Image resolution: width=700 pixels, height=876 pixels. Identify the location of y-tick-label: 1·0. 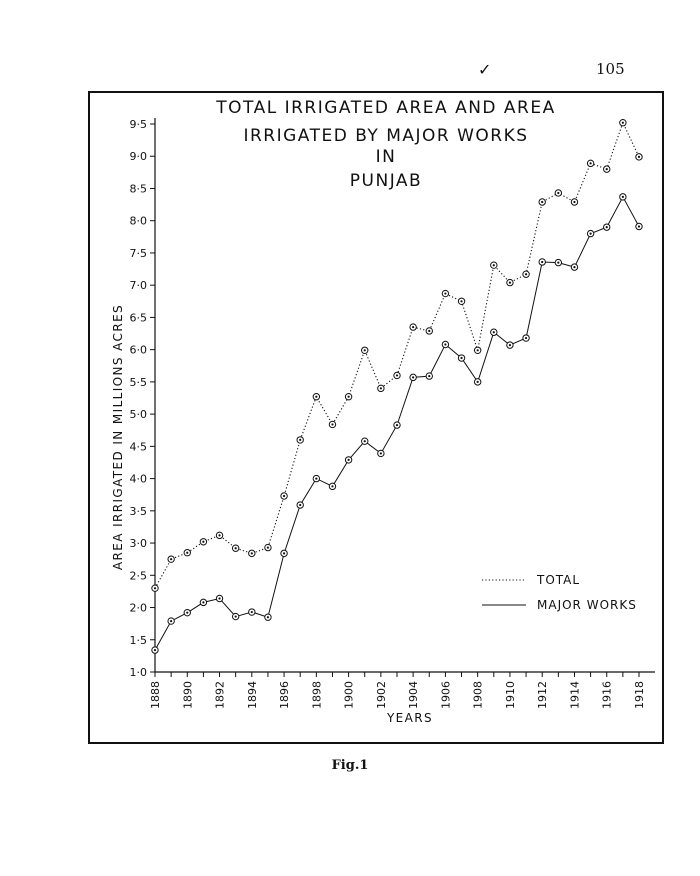
(139, 672).